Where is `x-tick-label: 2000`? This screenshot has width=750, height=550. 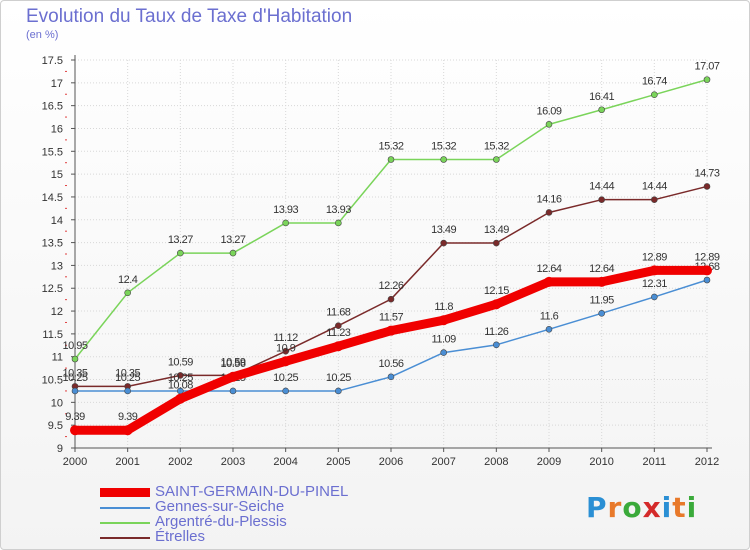 x-tick-label: 2000 is located at coordinates (75, 462).